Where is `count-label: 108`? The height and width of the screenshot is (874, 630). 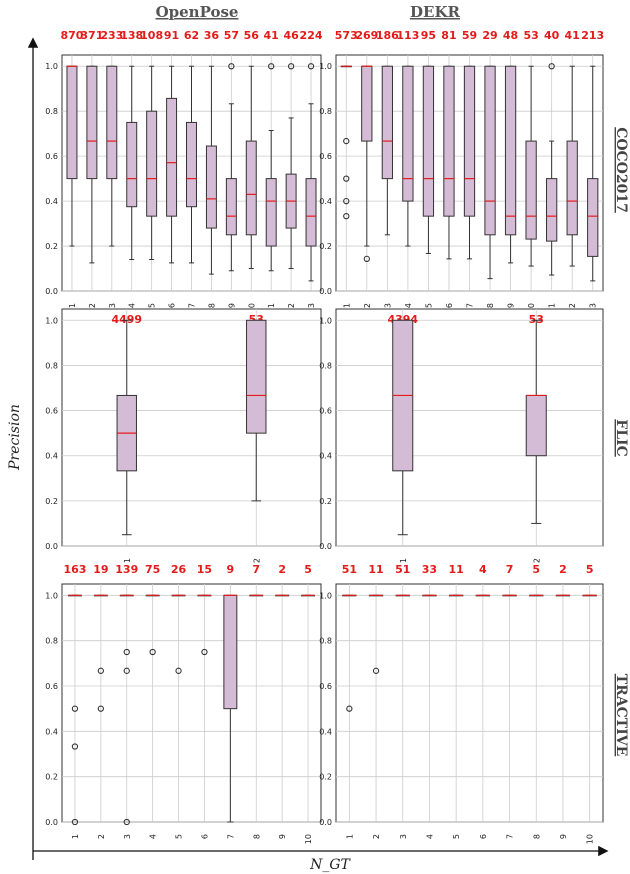 count-label: 108 is located at coordinates (151, 35).